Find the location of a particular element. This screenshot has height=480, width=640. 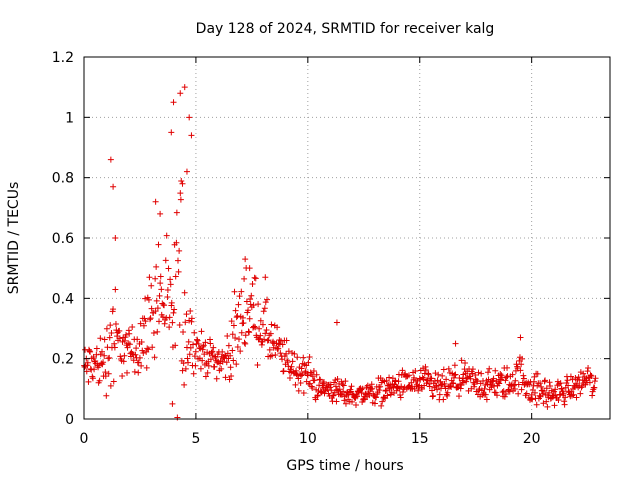

x-tick-label: 10 is located at coordinates (308, 439).